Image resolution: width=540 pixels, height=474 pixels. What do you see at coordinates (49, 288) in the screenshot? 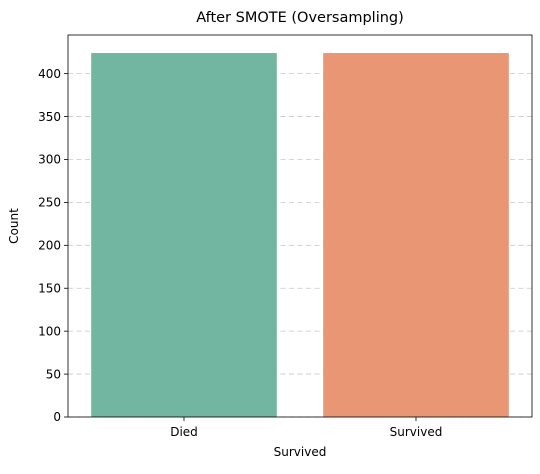
I see `y-tick-label: 150` at bounding box center [49, 288].